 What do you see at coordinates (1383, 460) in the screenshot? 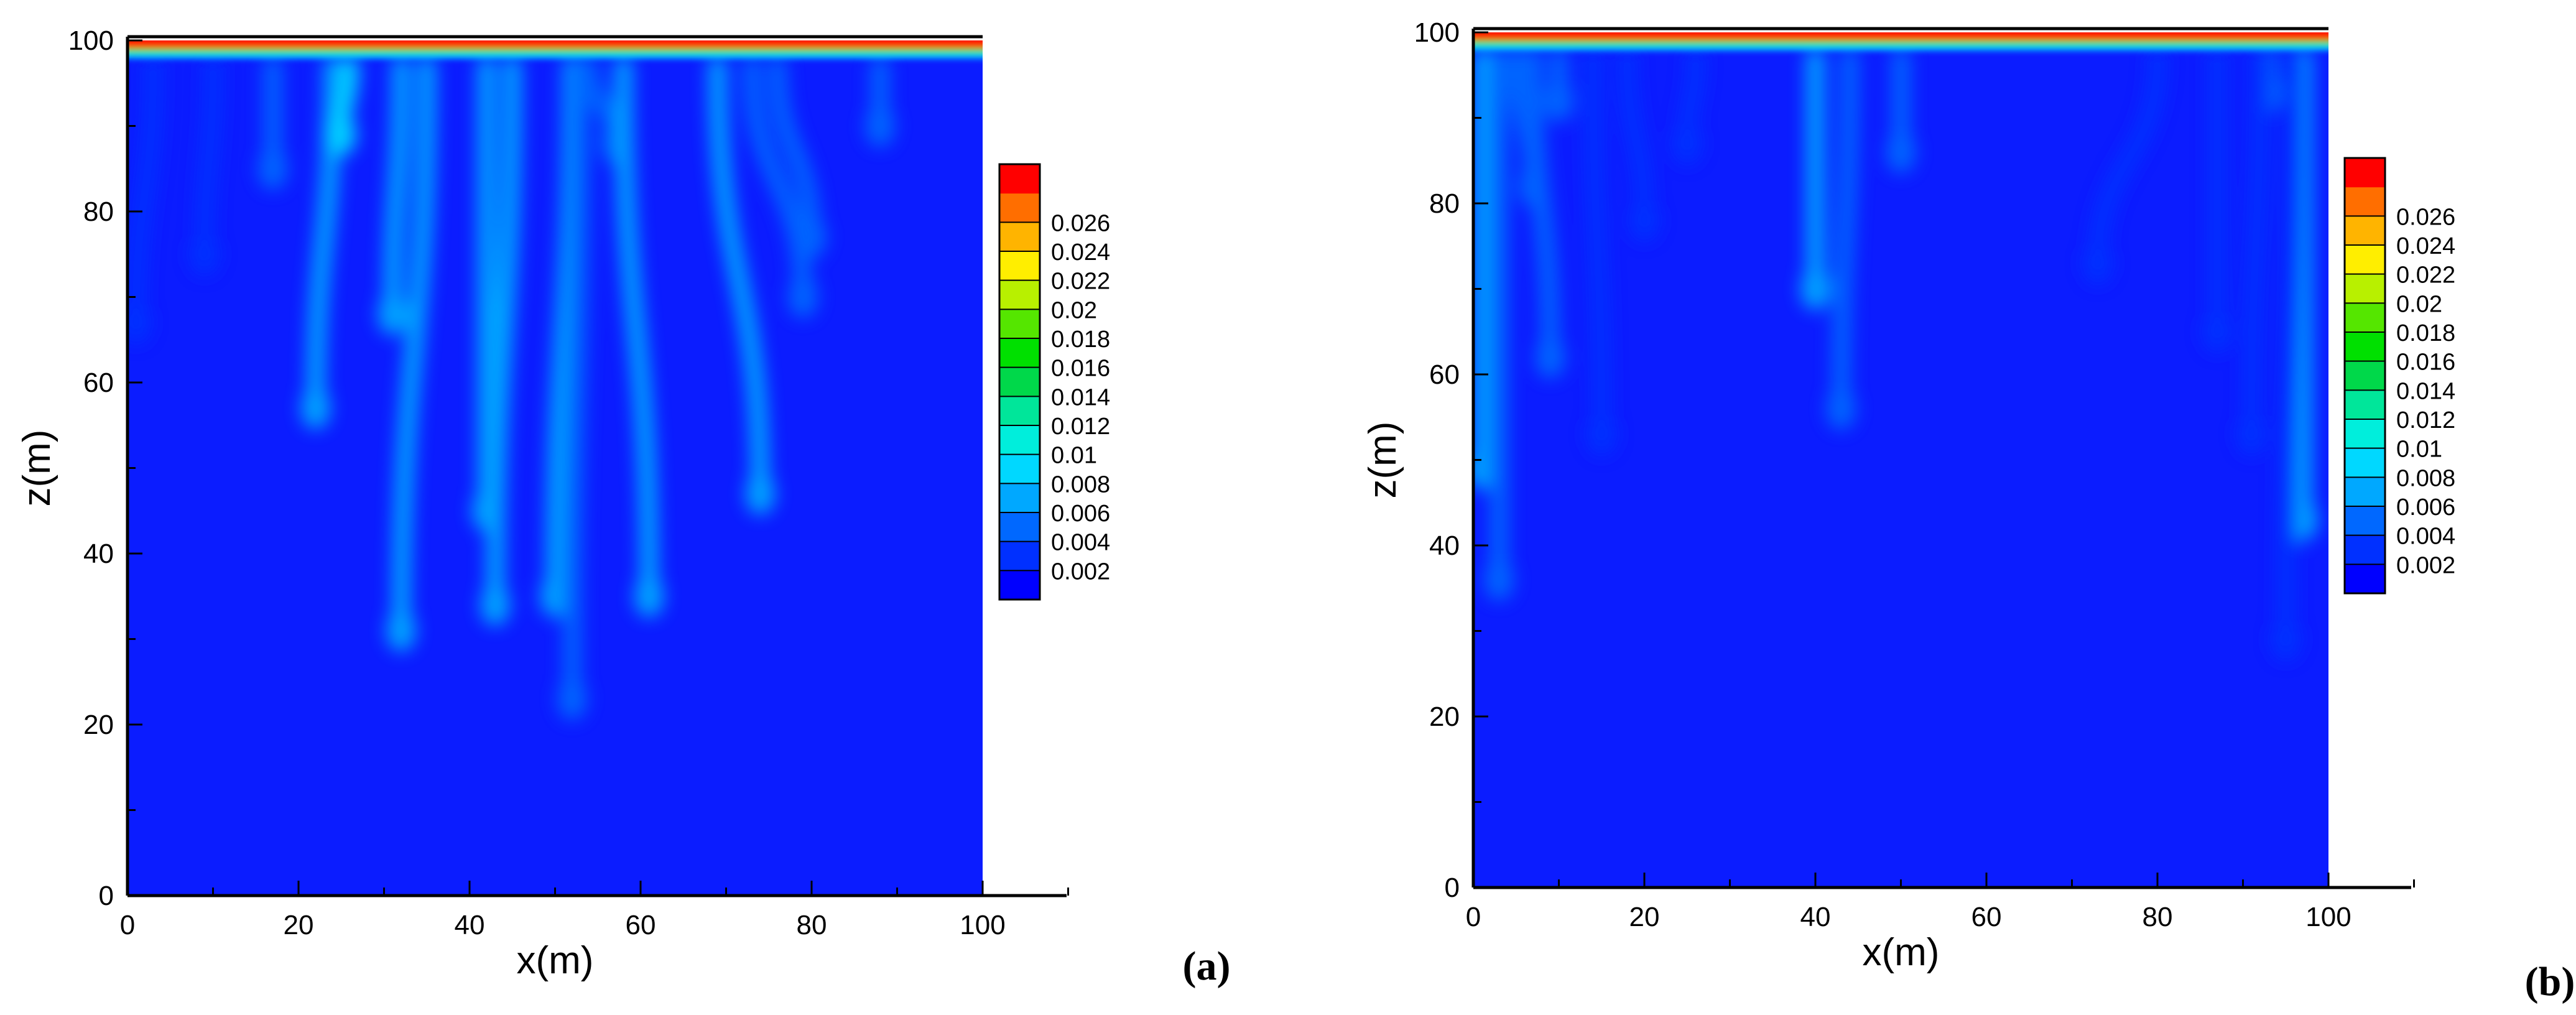
I see `y-axis-title: z(m)` at bounding box center [1383, 460].